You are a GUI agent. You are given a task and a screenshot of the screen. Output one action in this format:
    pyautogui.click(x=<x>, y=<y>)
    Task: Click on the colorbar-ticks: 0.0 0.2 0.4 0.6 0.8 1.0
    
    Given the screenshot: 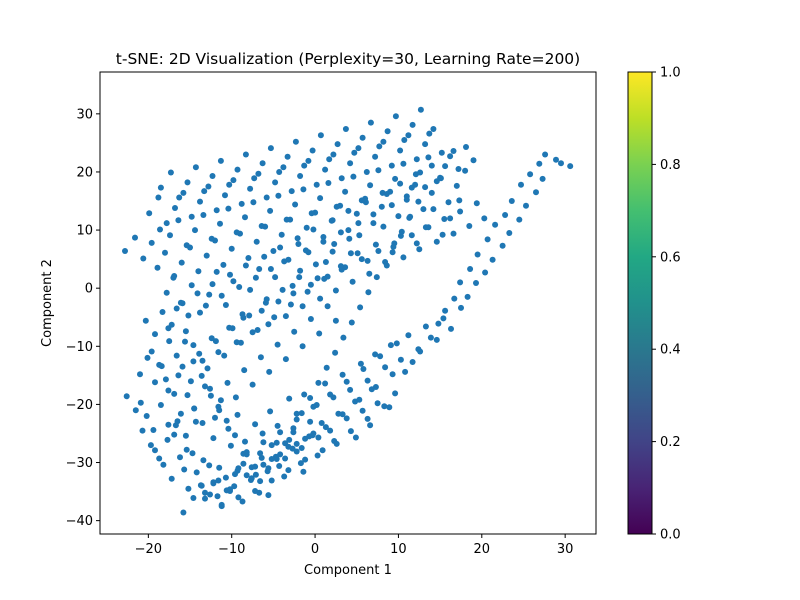 What is the action you would take?
    pyautogui.click(x=666, y=304)
    